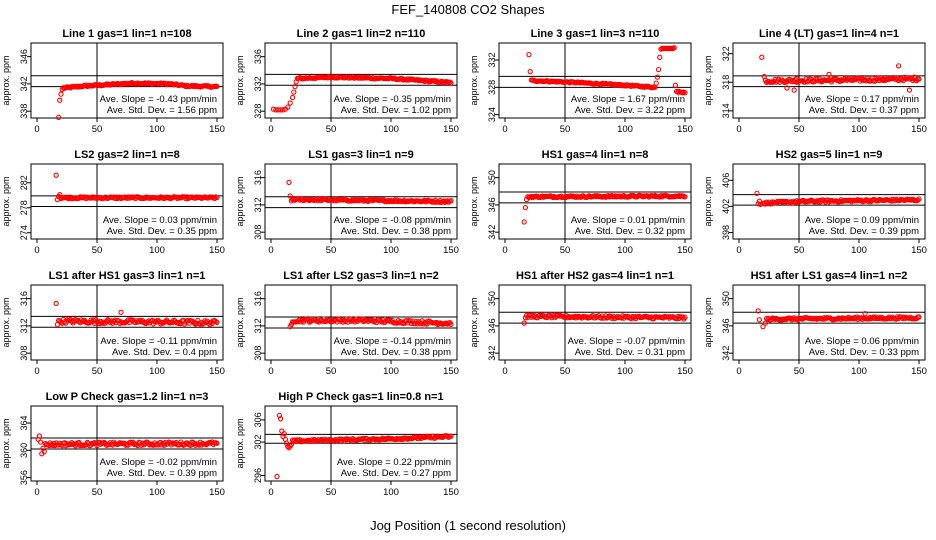  I want to click on figure-title: FEF_140808 CO2 Shapes, so click(468, 9).